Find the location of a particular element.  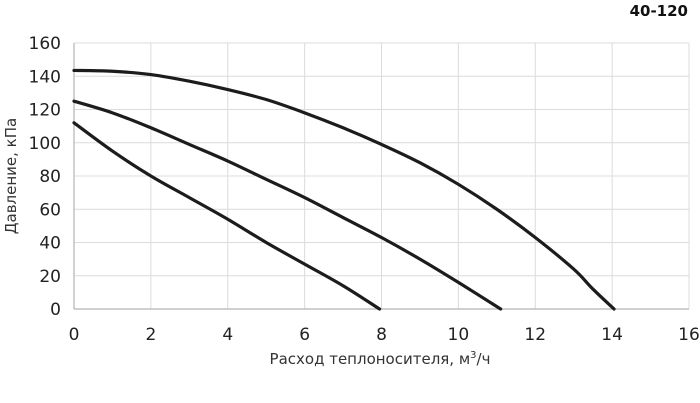

x-tick-label-16: 16 is located at coordinates (689, 335).